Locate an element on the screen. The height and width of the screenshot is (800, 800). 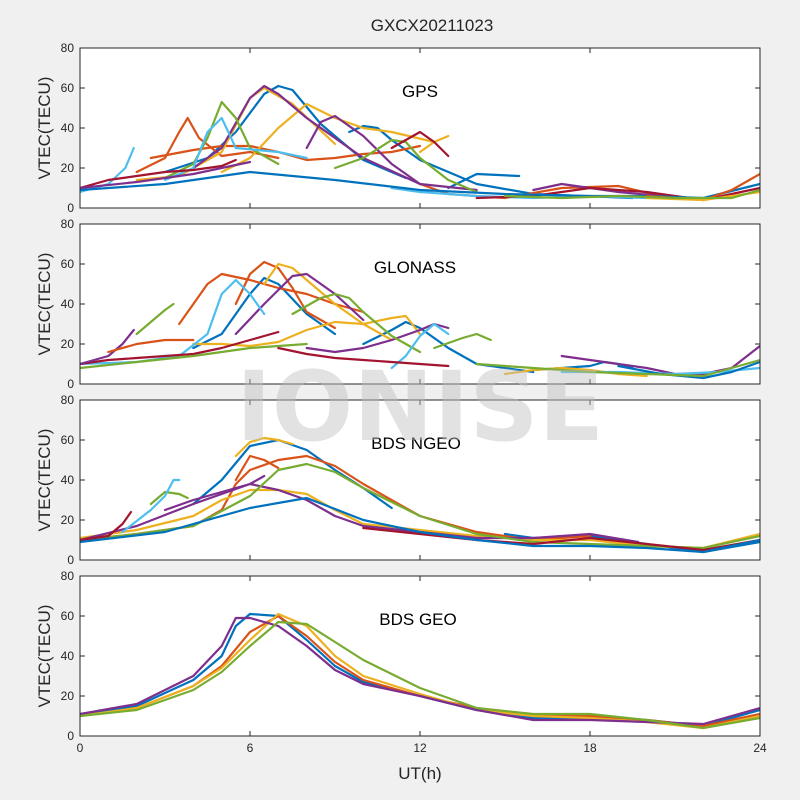
watermark: IONISE is located at coordinates (420, 407).